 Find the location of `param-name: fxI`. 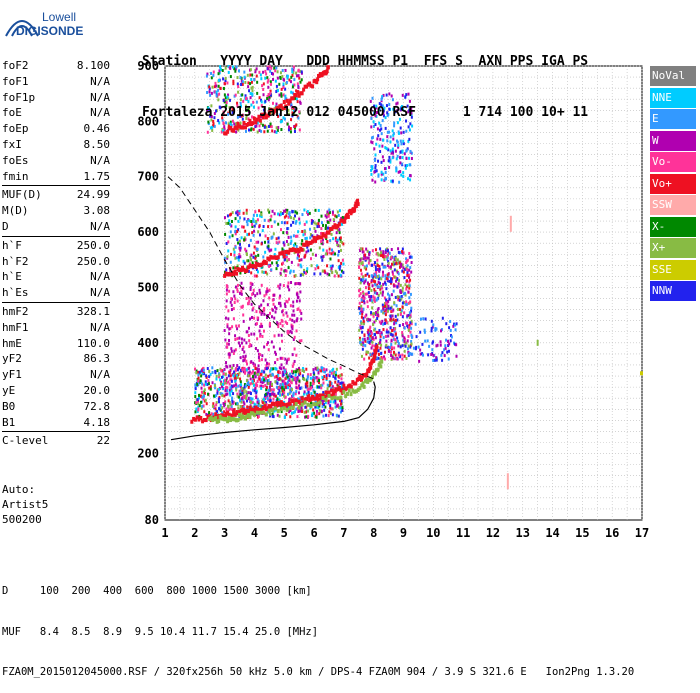

param-name: fxI is located at coordinates (12, 144).